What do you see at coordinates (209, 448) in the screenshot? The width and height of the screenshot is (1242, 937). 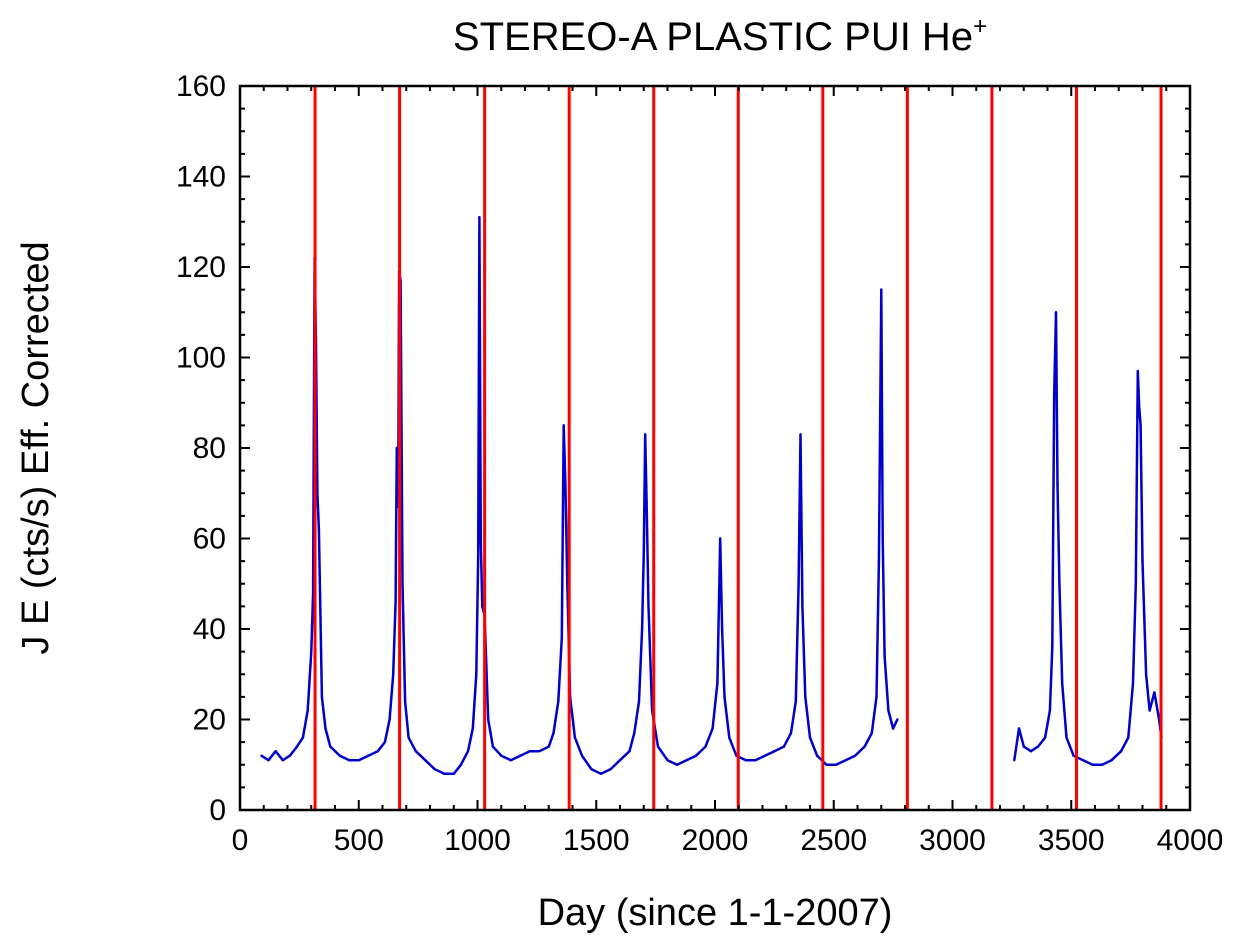 I see `y-tick-label: 80` at bounding box center [209, 448].